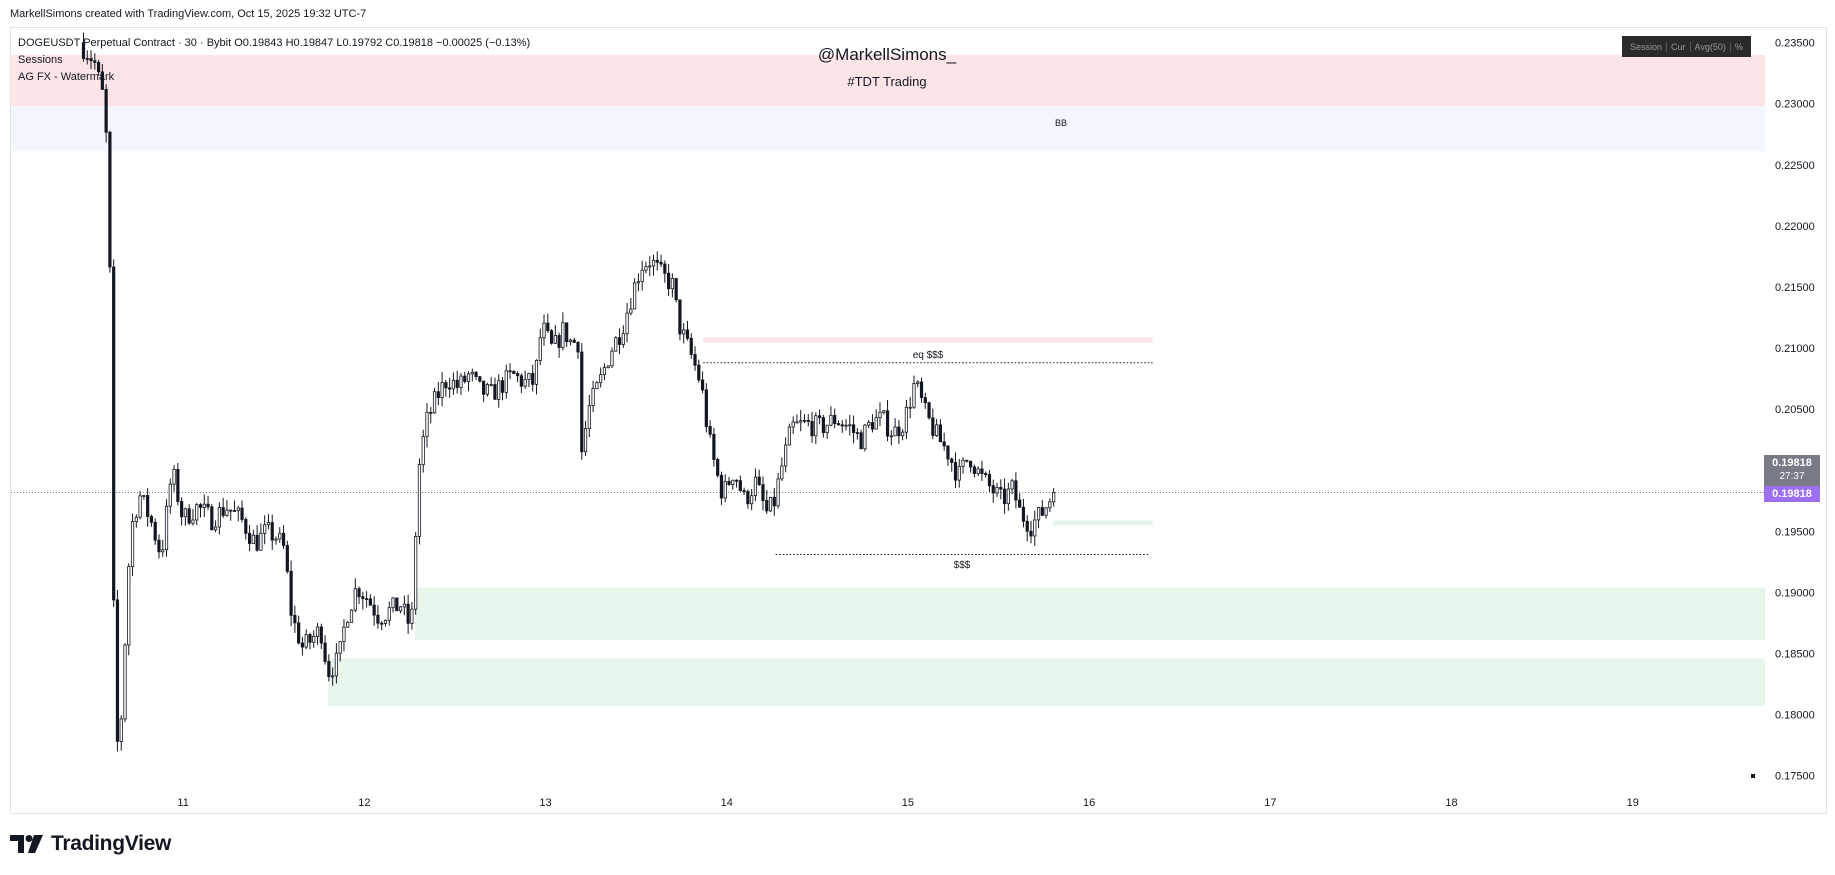 Image resolution: width=1835 pixels, height=875 pixels. Describe the element at coordinates (908, 803) in the screenshot. I see `x-tick-label: 15` at that location.